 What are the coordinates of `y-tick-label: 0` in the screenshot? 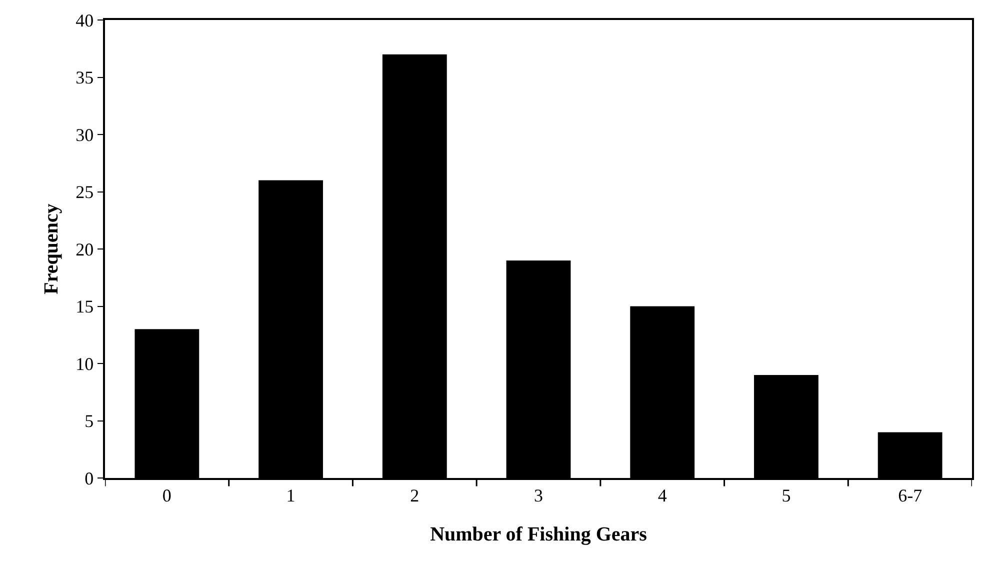 It's located at (89, 478).